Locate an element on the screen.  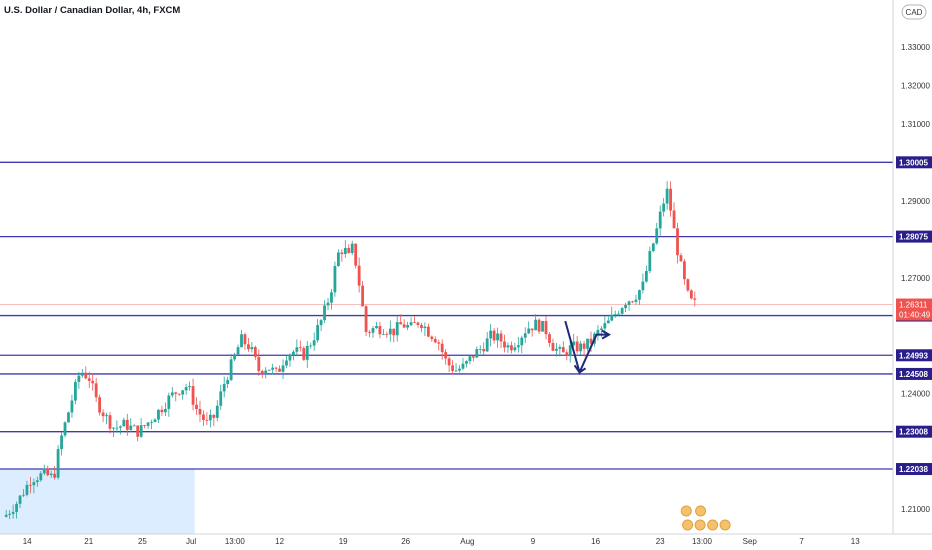
currency-badge: CAD is located at coordinates (914, 12).